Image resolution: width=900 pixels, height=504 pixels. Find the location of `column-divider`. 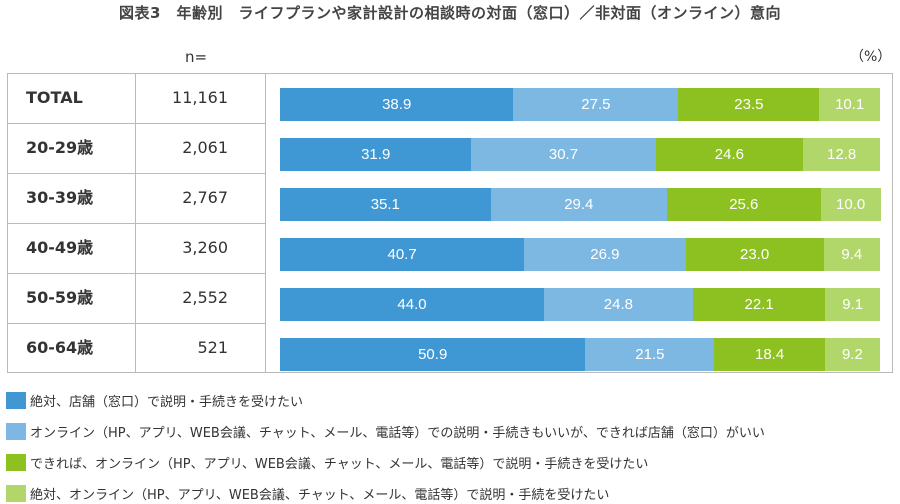

column-divider is located at coordinates (265, 223).